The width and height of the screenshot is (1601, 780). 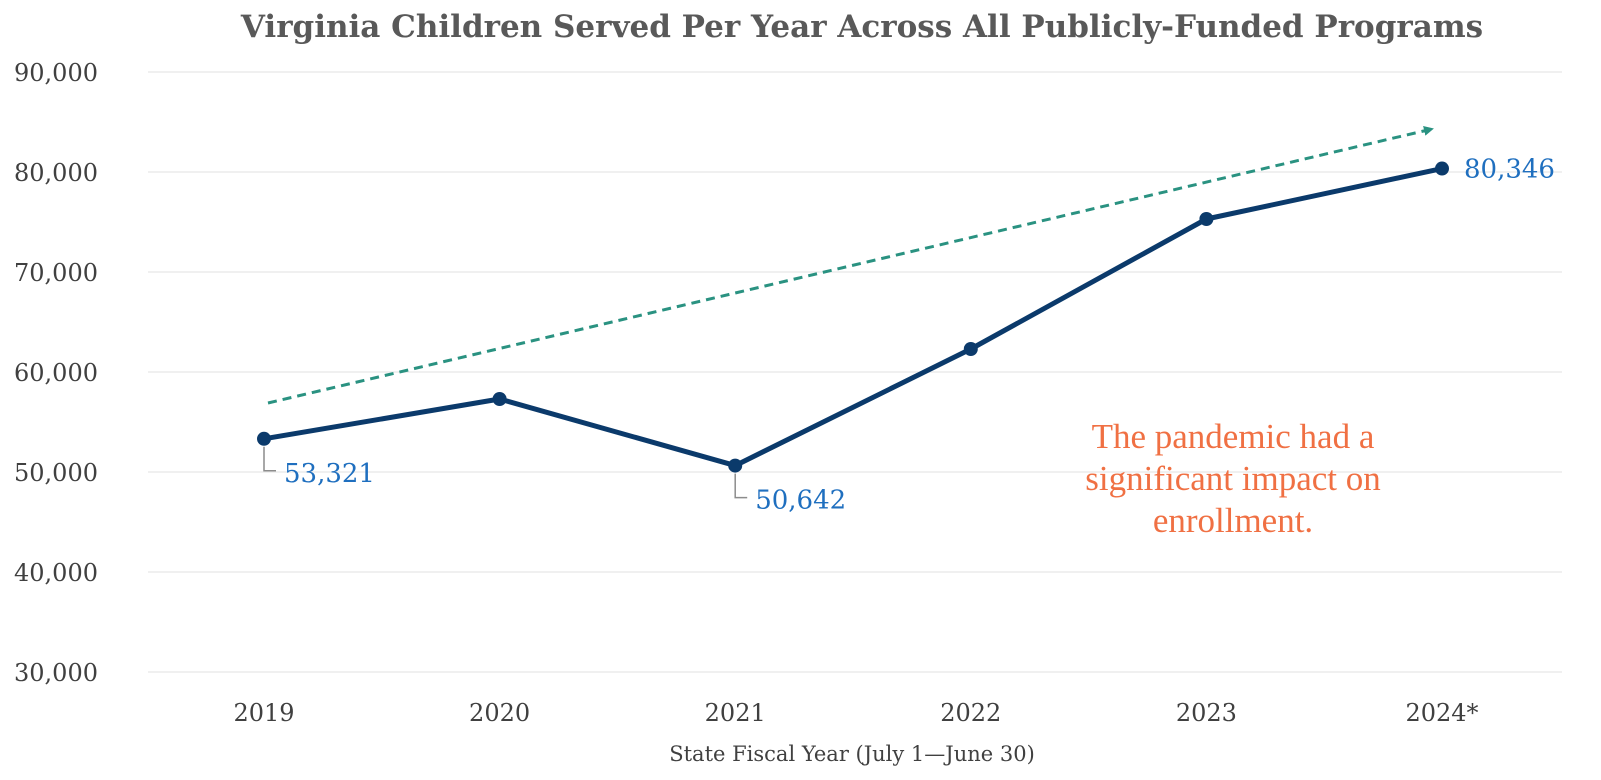 What do you see at coordinates (56, 273) in the screenshot?
I see `y-tick-label: 70,000` at bounding box center [56, 273].